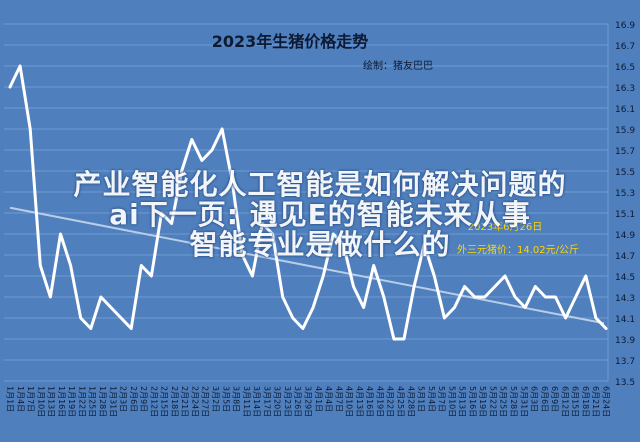  Describe the element at coordinates (410, 401) in the screenshot. I see `x-tick-label: 4月28日` at that location.